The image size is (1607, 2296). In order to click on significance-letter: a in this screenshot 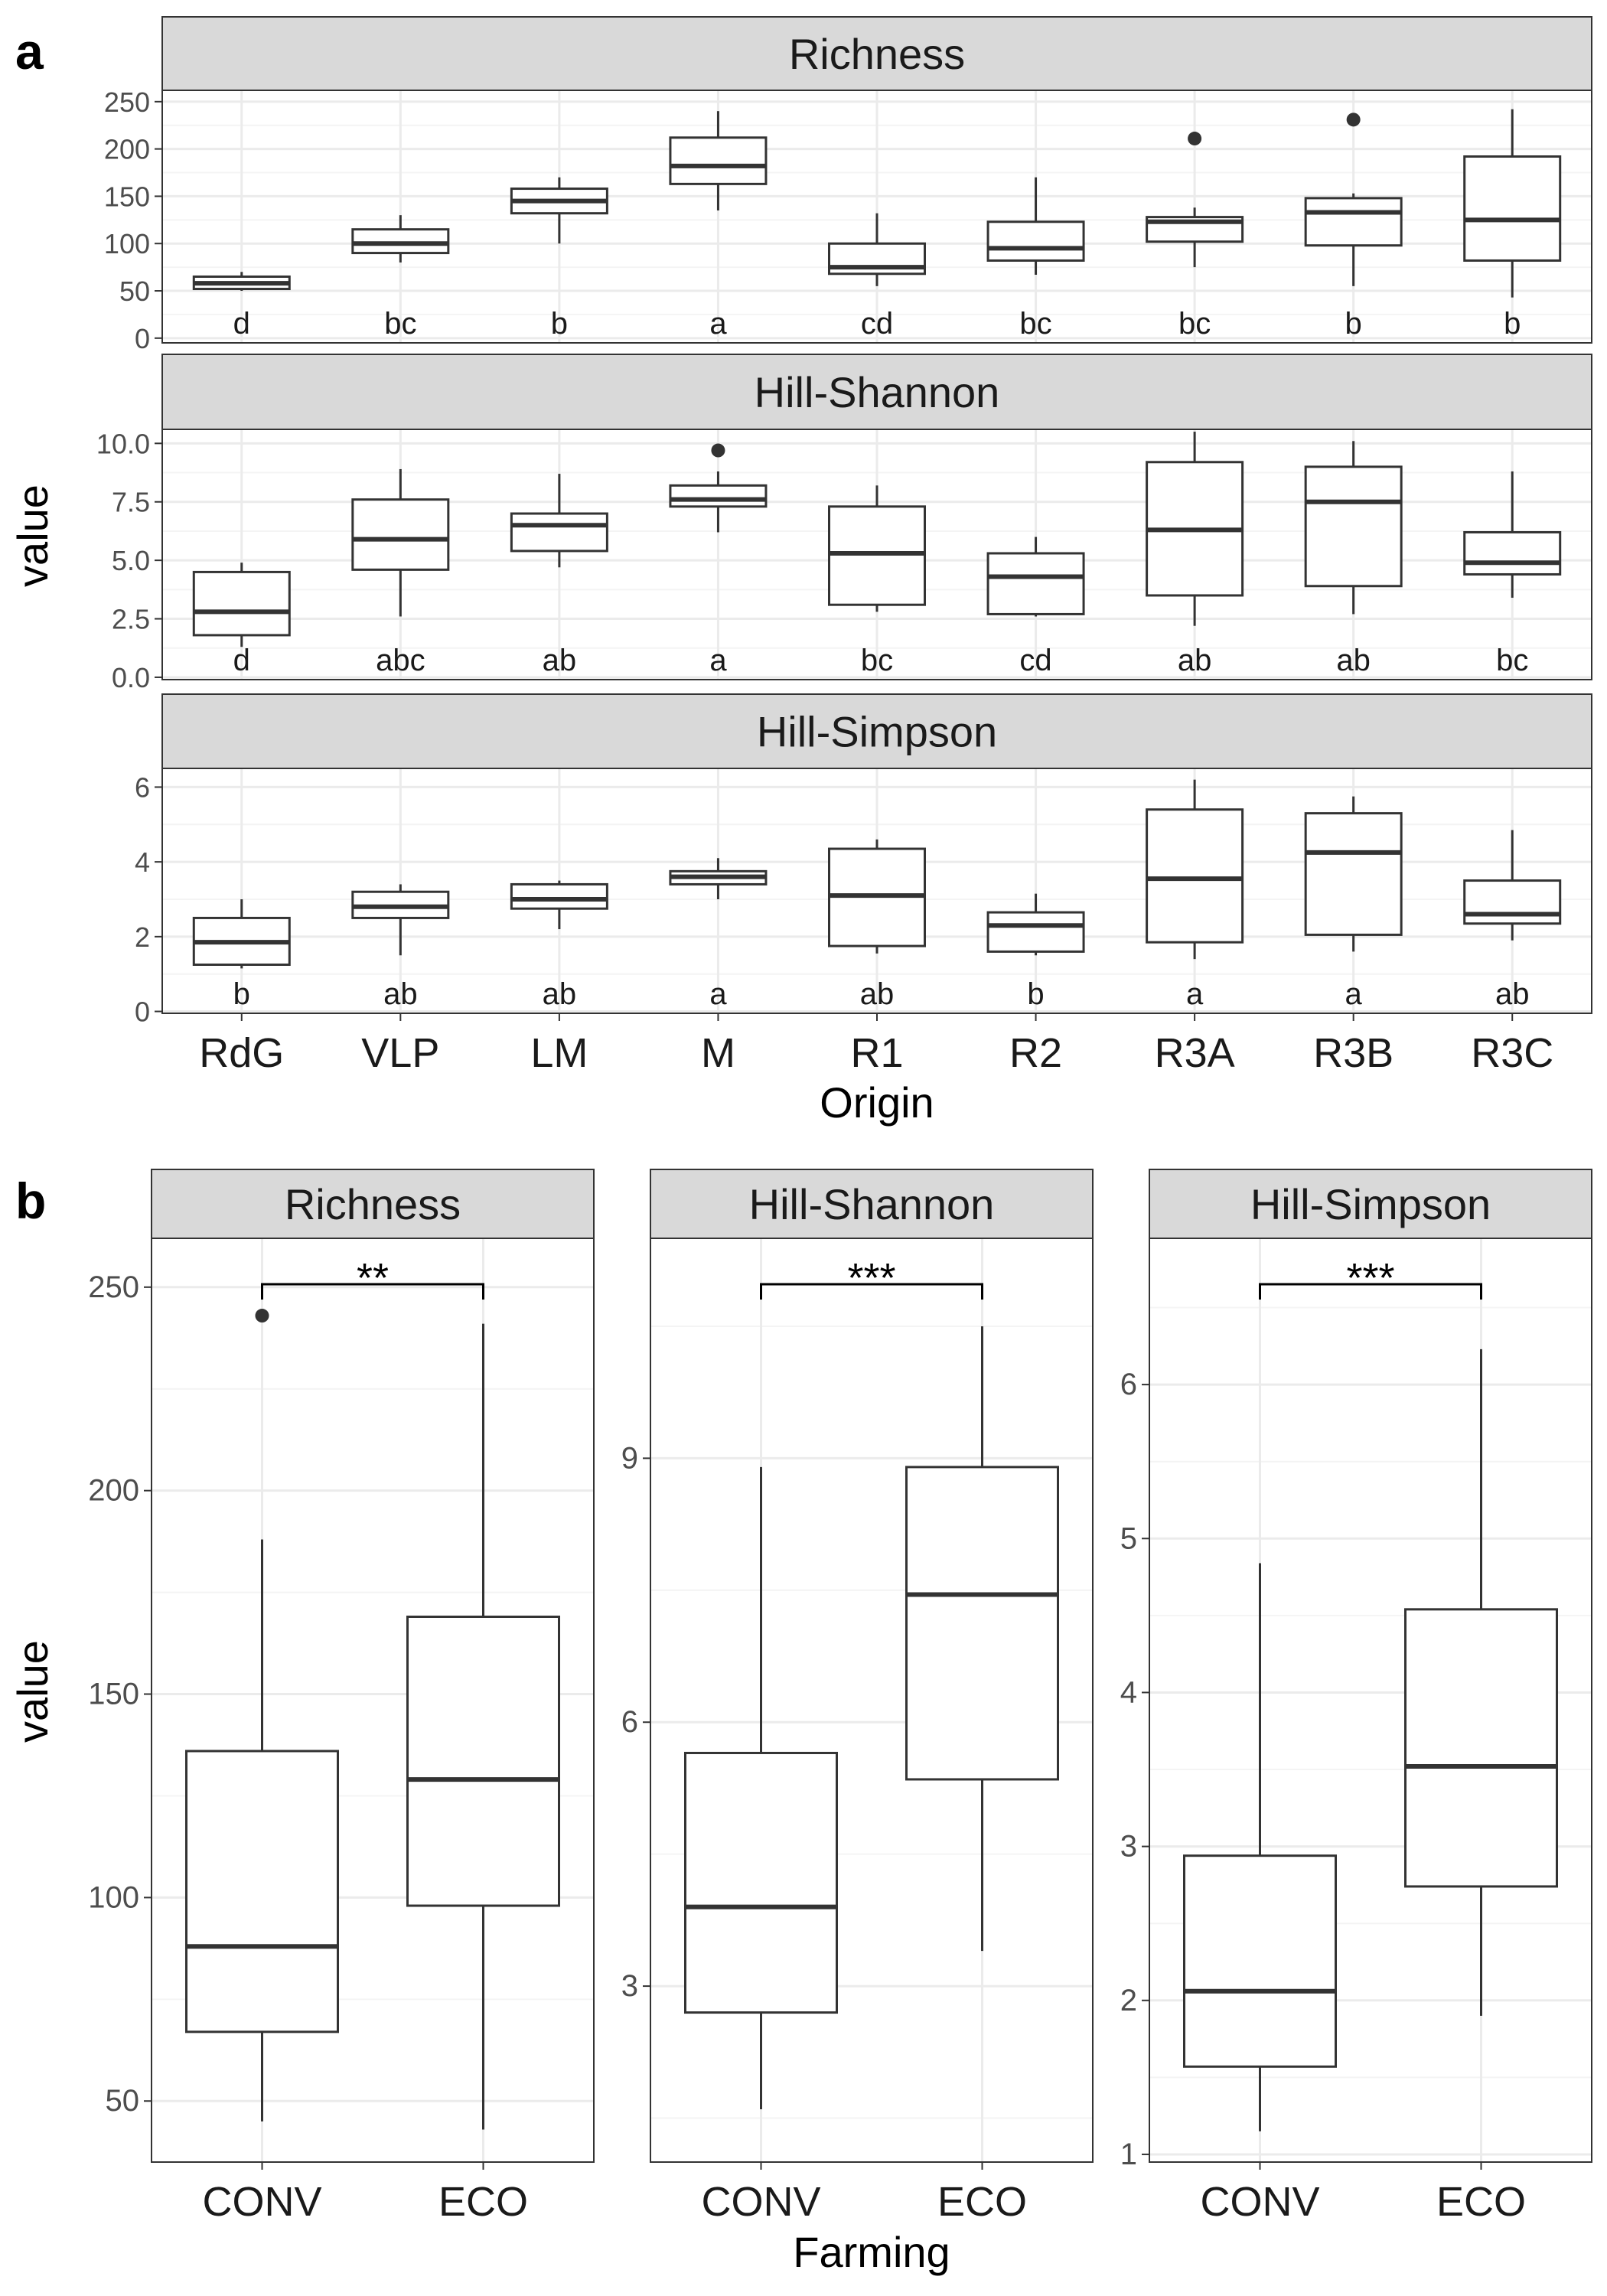, I will do `click(718, 660)`.